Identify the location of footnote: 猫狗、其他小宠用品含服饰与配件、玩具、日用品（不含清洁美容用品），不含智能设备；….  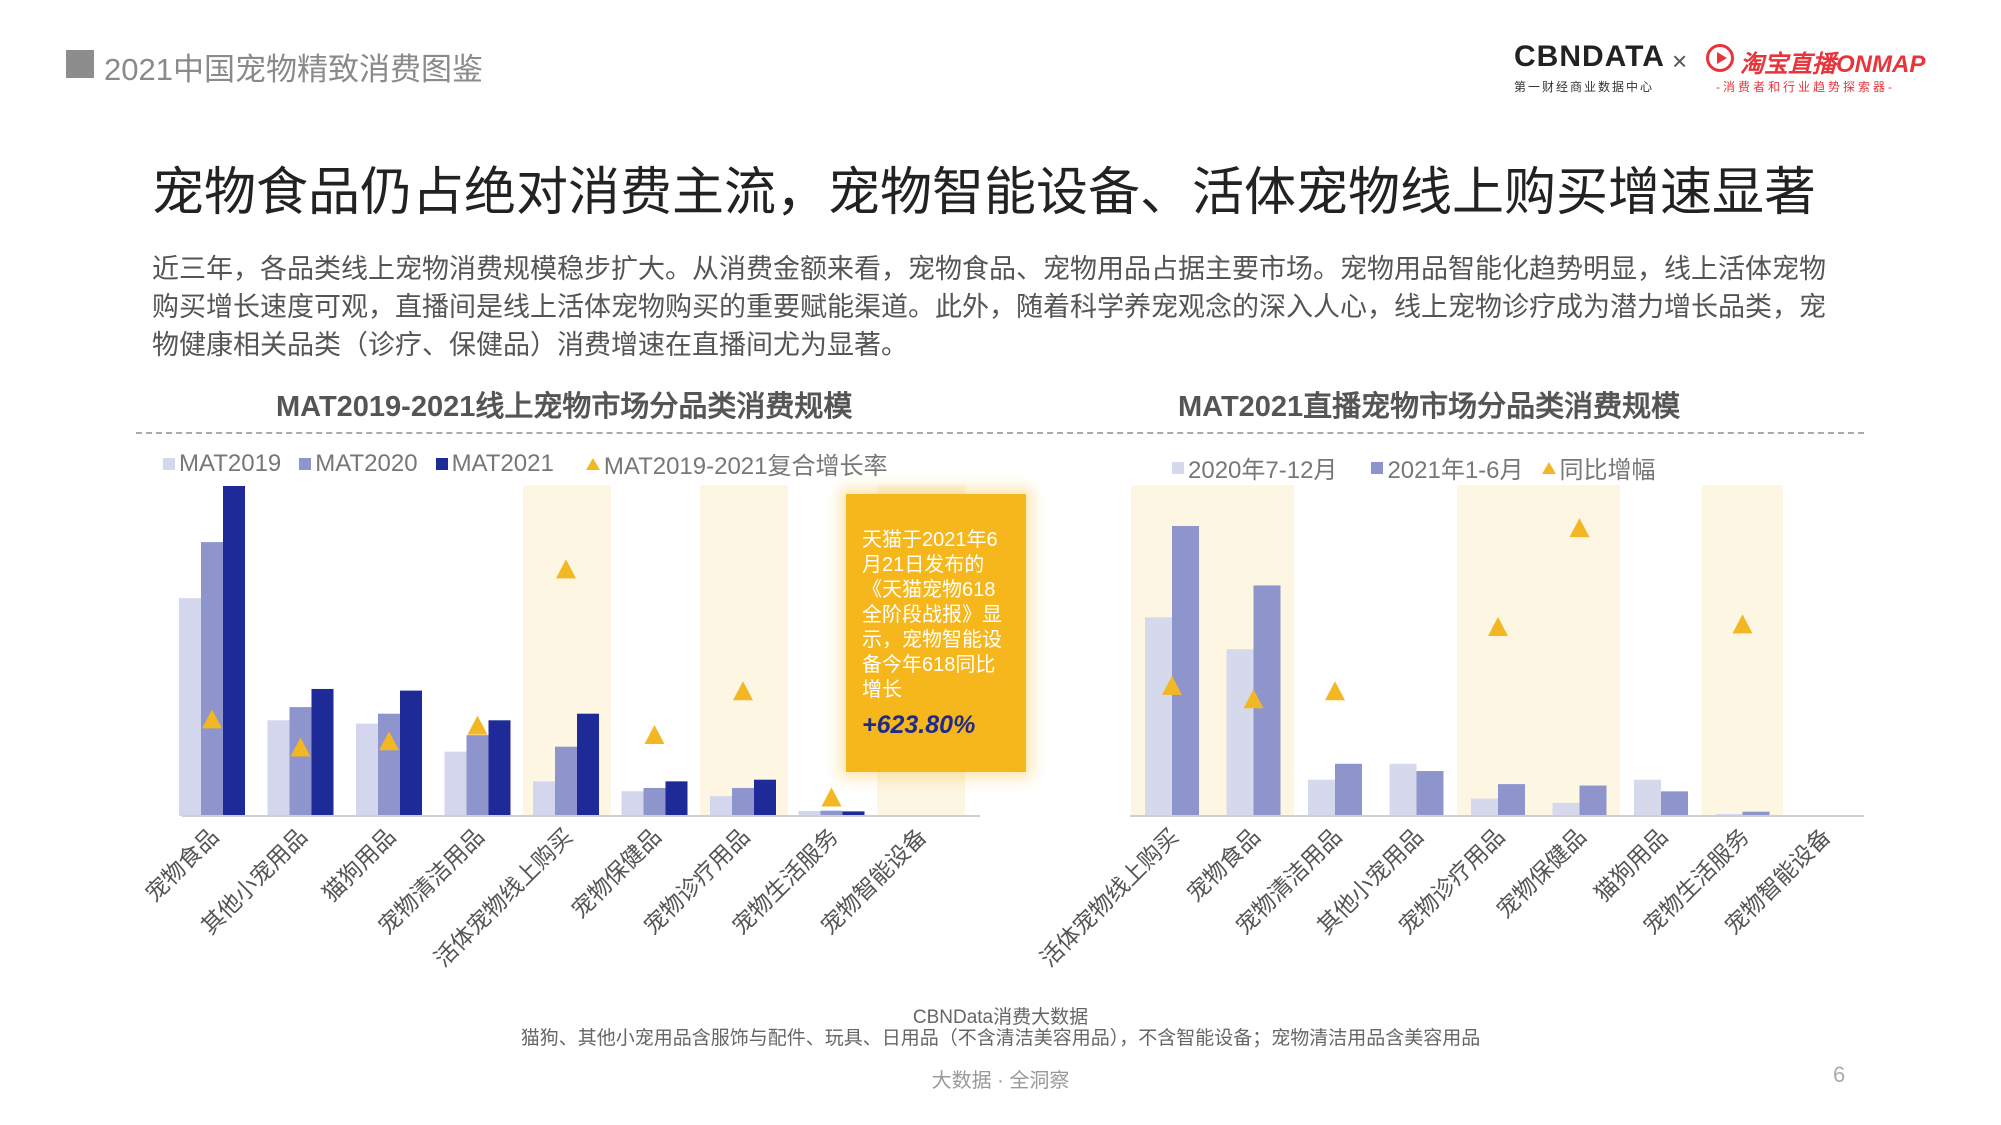
(1000, 1038).